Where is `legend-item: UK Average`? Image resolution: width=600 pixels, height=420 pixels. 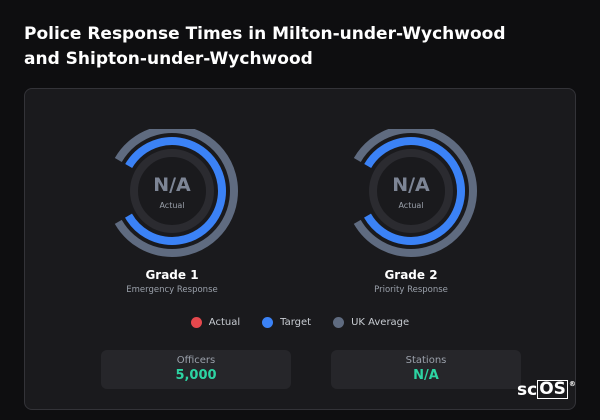 legend-item: UK Average is located at coordinates (371, 322).